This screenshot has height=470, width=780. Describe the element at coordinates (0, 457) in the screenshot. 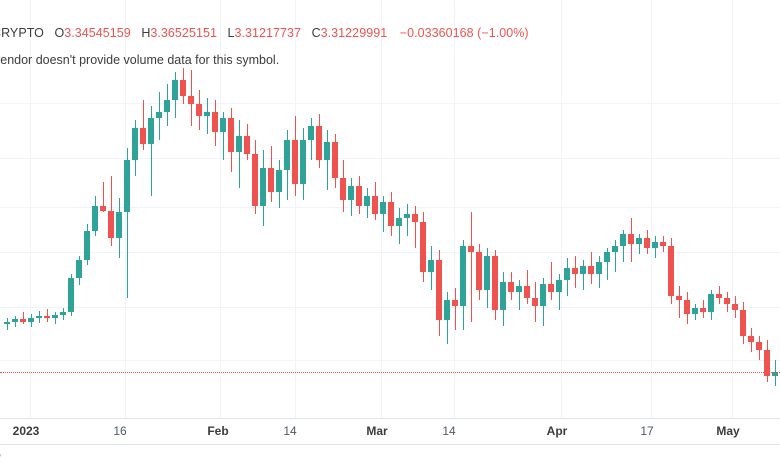

I see `interval-label: w` at that location.